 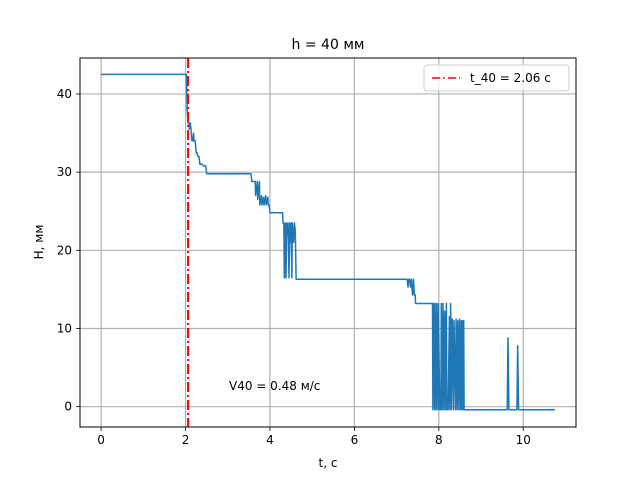 I want to click on y-axis-label: H, мм, so click(x=39, y=242).